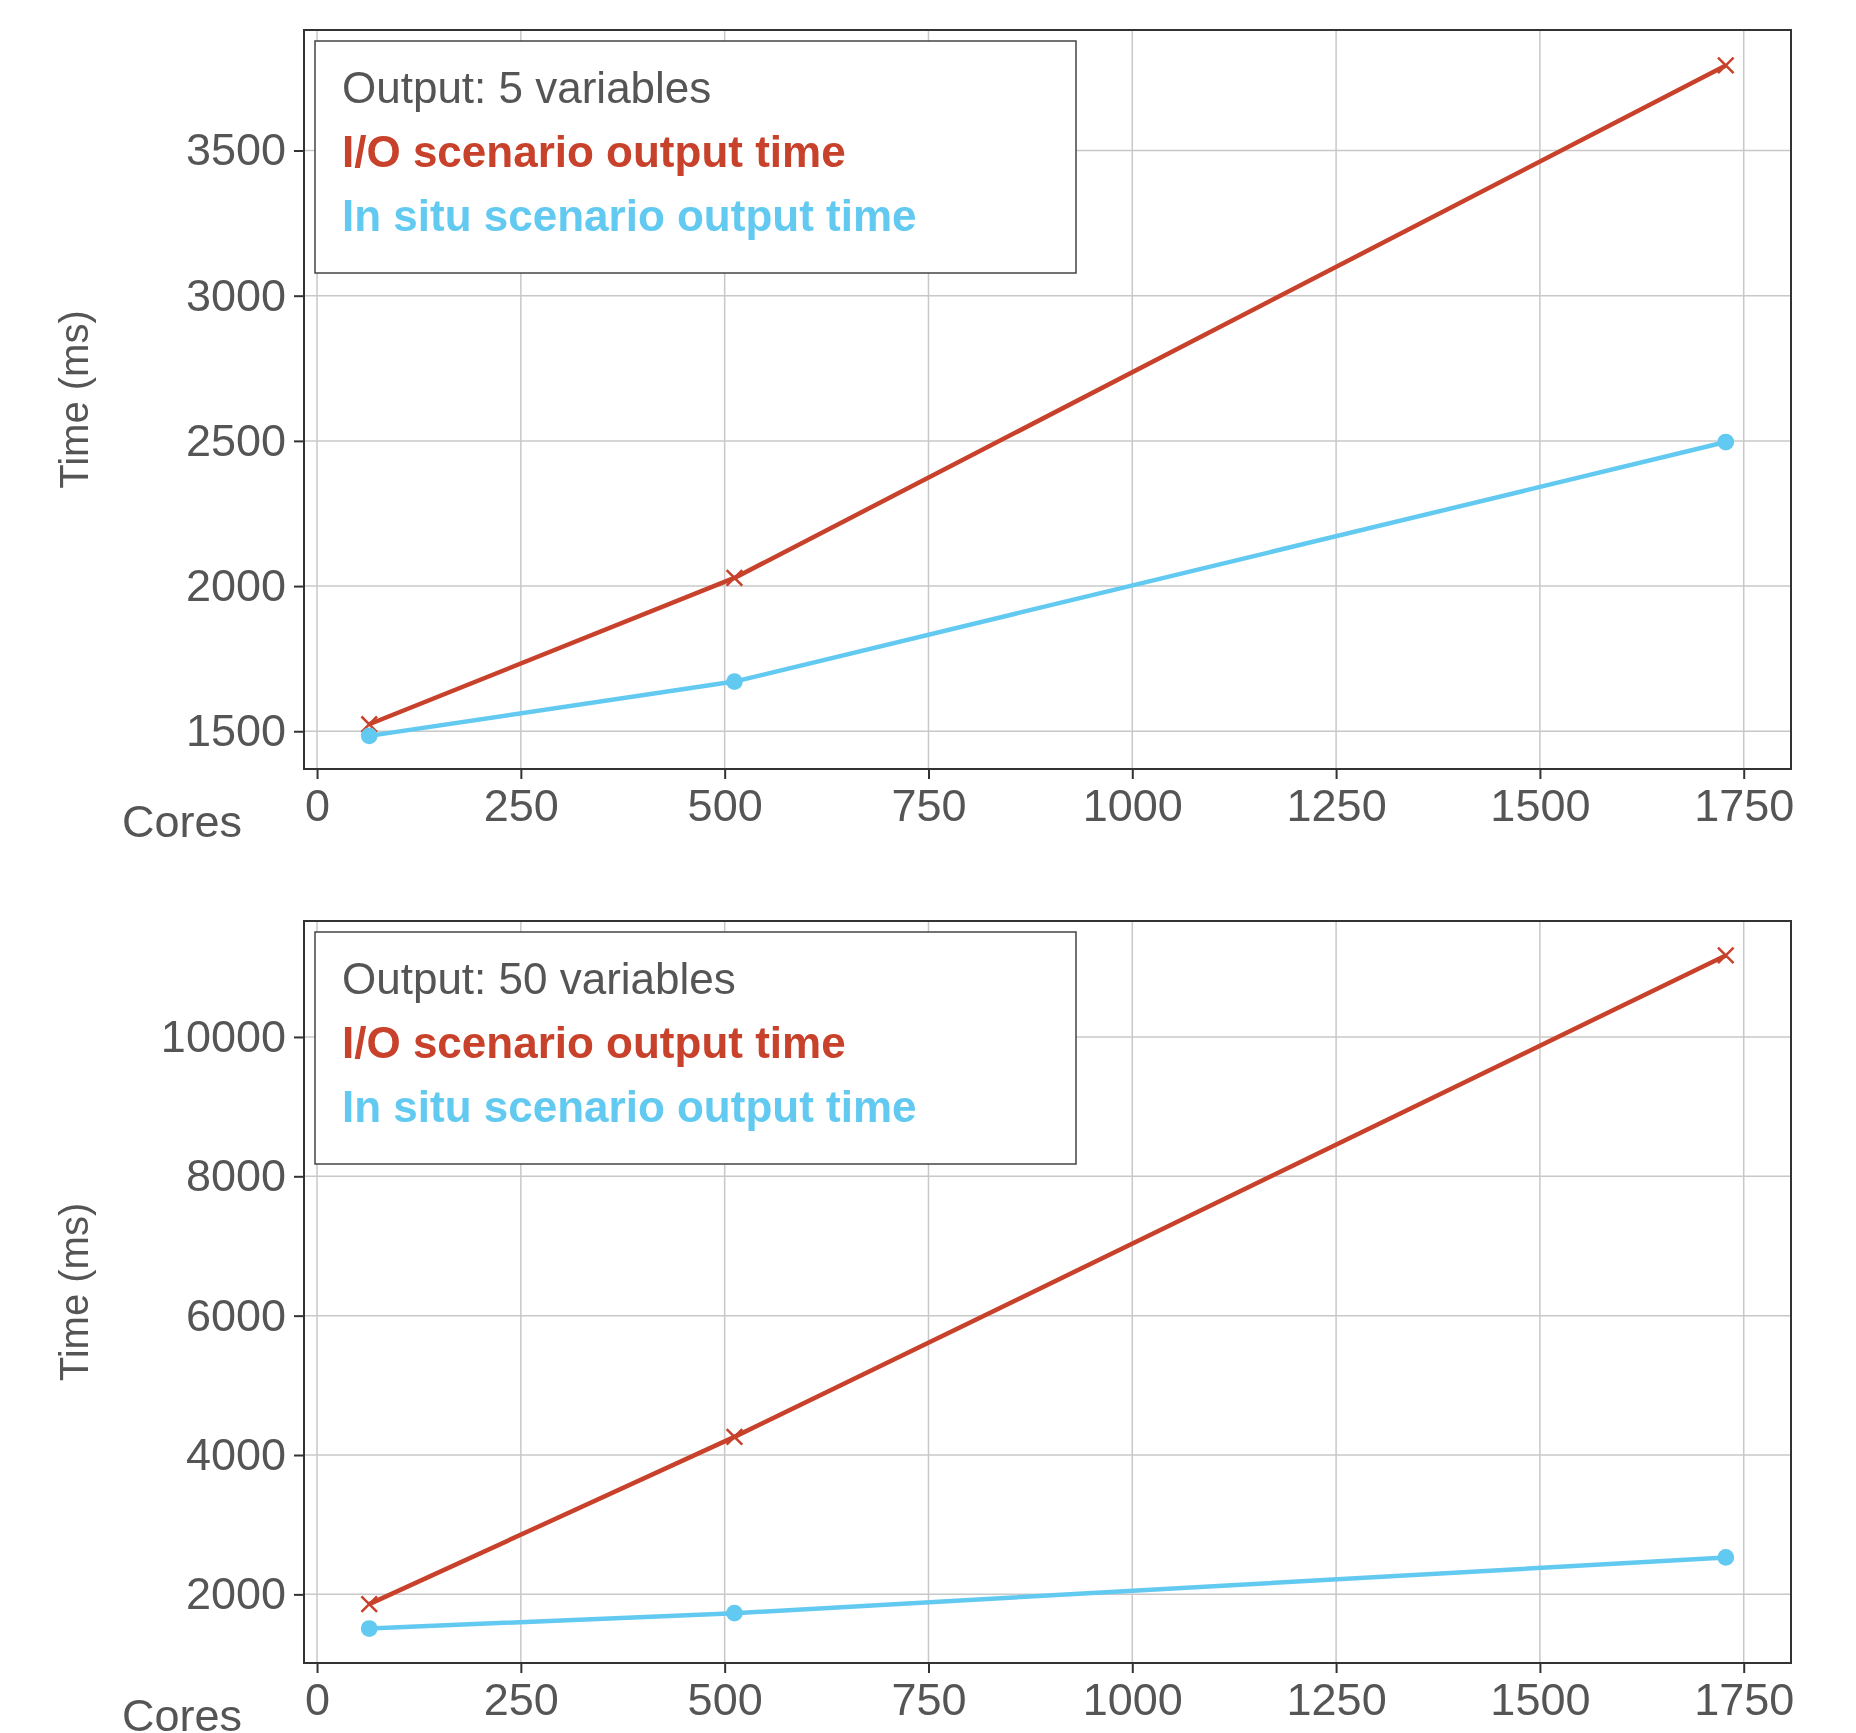 The width and height of the screenshot is (1856, 1733). Describe the element at coordinates (235, 1454) in the screenshot. I see `y-tick-label: 4000` at that location.